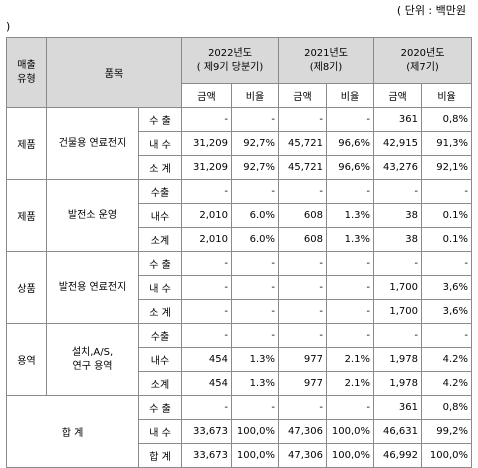 Image resolution: width=478 pixels, height=468 pixels. What do you see at coordinates (431, 10) in the screenshot?
I see `unit-note: ( 단위 : 백만원` at bounding box center [431, 10].